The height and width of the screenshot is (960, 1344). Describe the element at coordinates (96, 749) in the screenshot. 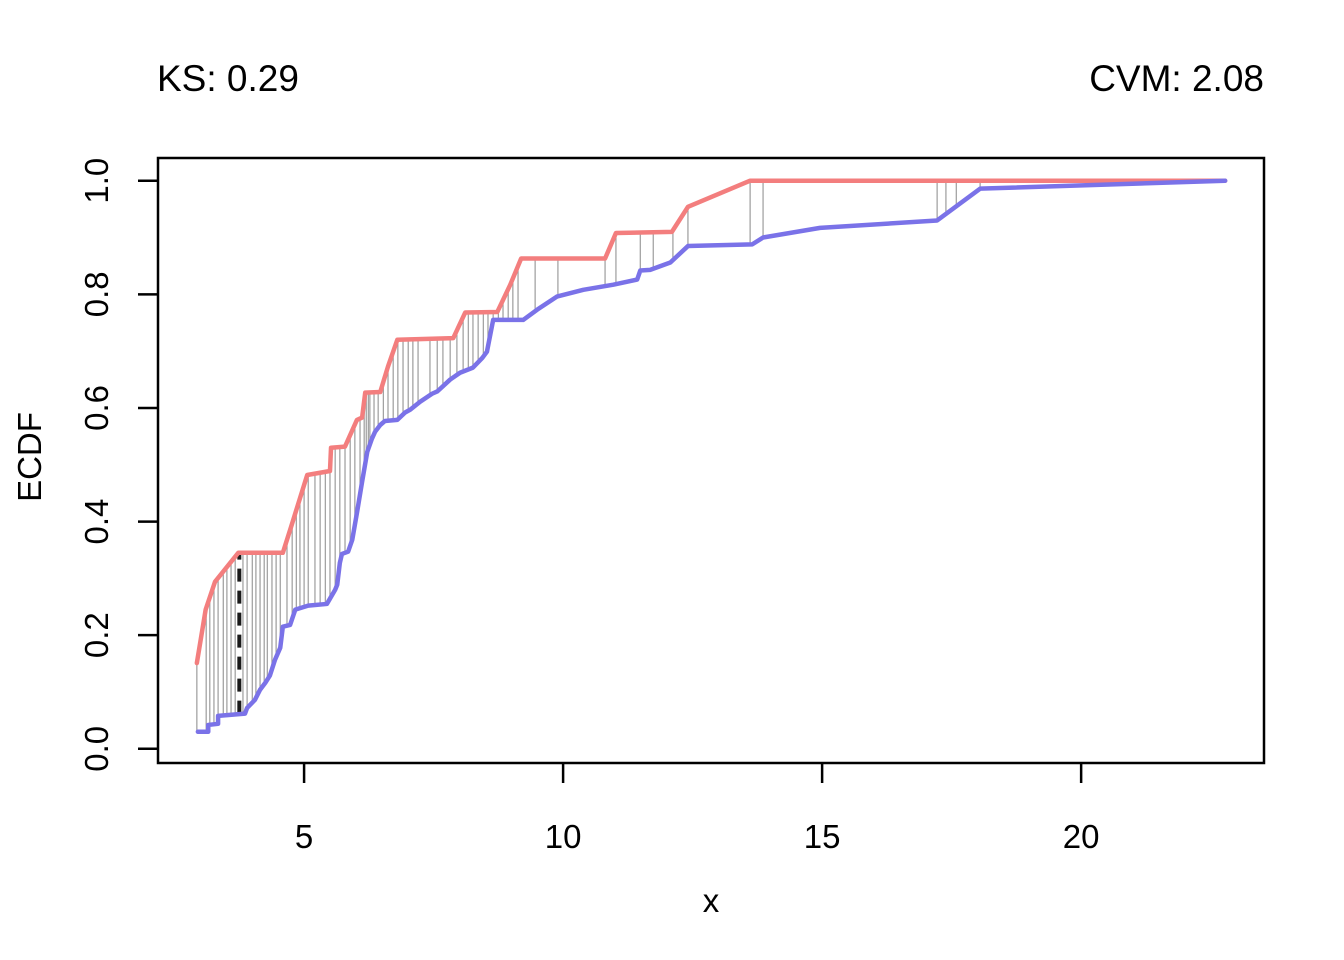

I see `y-tick-label: 0.0` at that location.